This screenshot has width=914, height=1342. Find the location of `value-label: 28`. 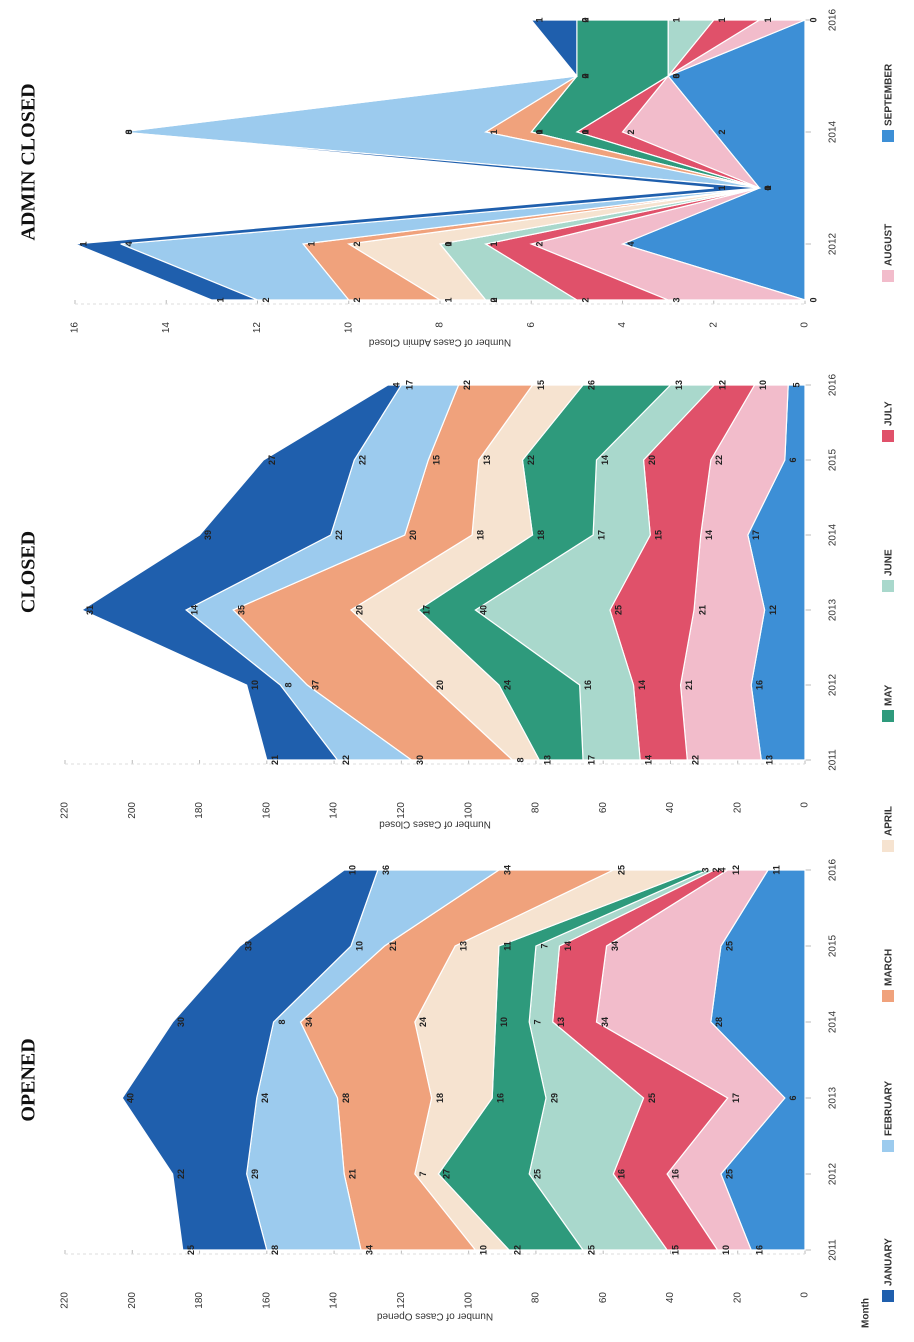

value-label: 28 is located at coordinates (346, 1098).